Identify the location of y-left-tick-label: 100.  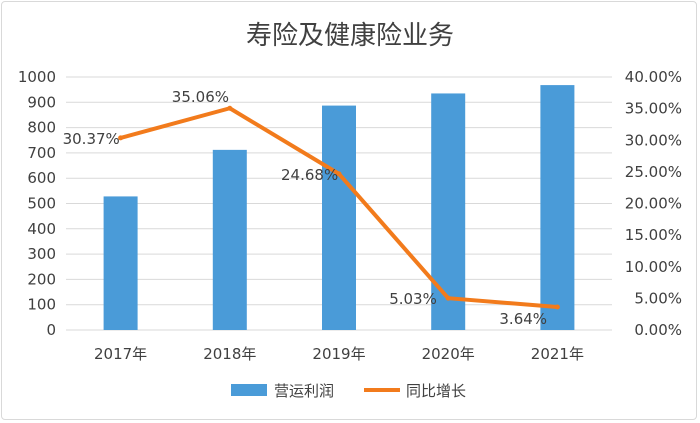
(41, 305).